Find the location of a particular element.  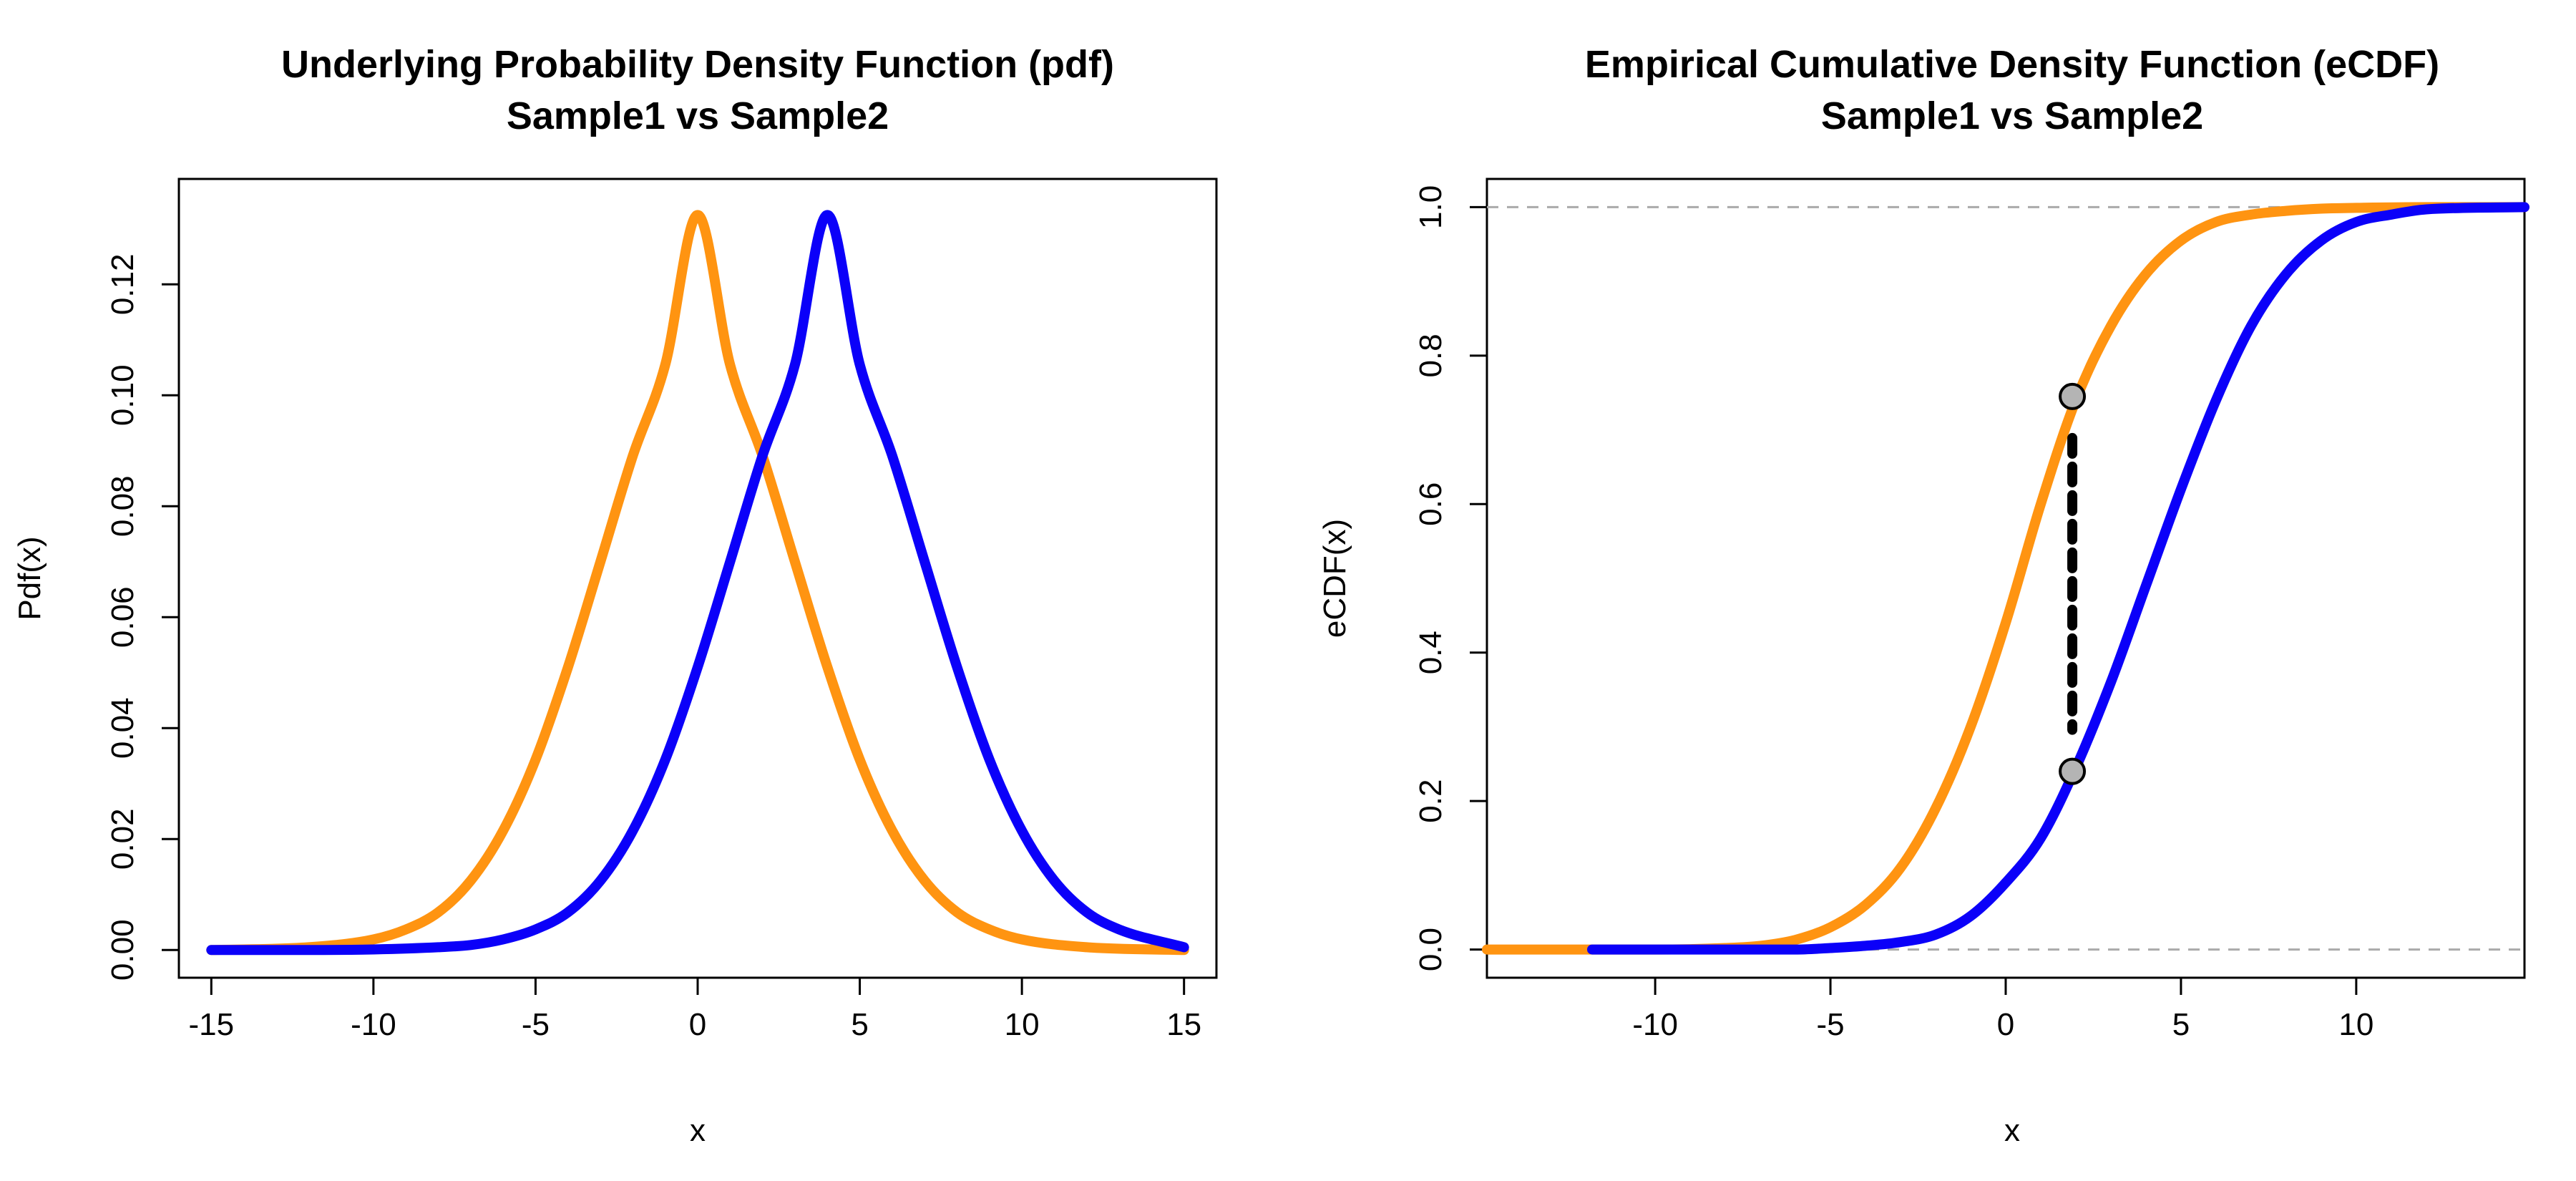

ecdf-y-axis-label: eCDF(x) is located at coordinates (1334, 578).